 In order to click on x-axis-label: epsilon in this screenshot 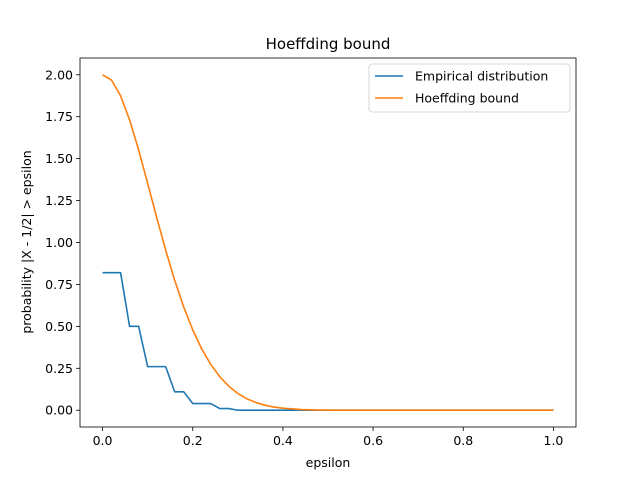, I will do `click(328, 462)`.